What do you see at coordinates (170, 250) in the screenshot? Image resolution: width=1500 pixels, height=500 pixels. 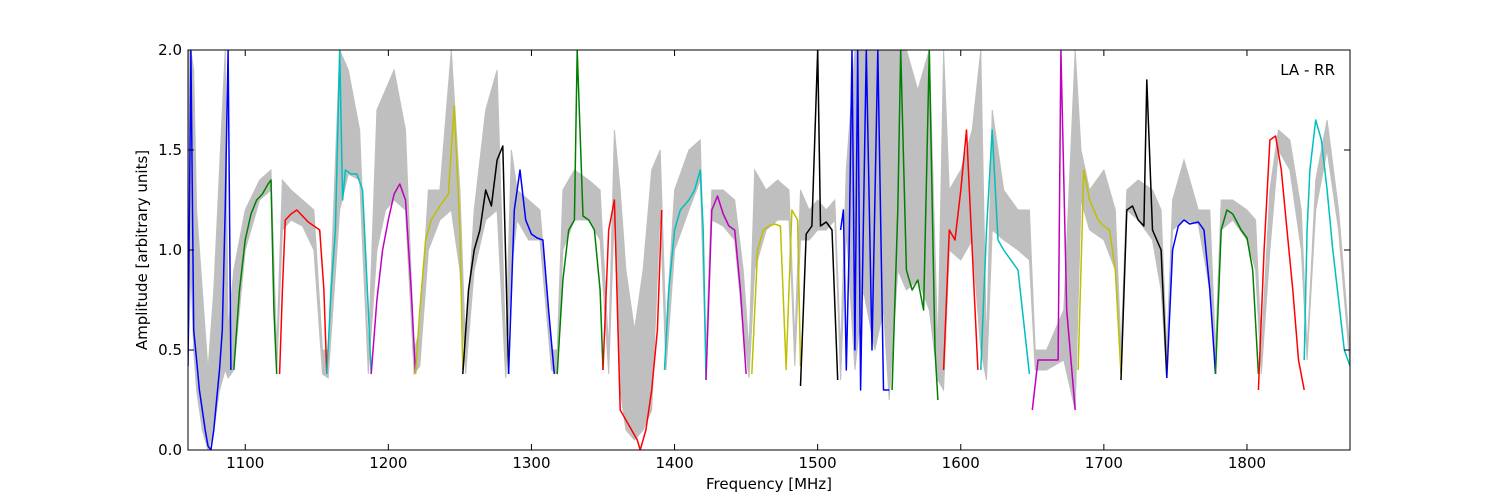 I see `y-tick-label: 1.0` at bounding box center [170, 250].